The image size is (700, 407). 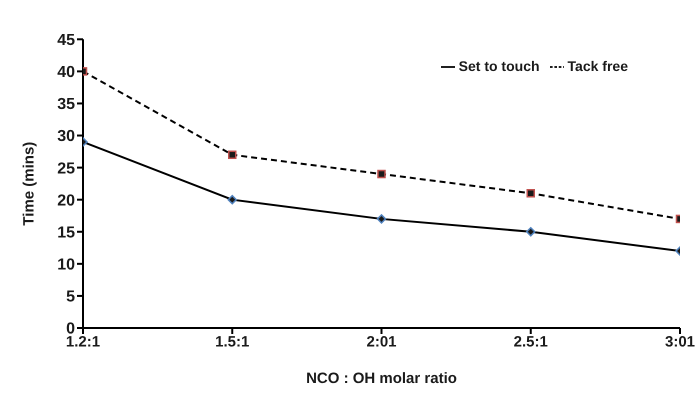 I want to click on x-tick-label: 2:01, so click(x=381, y=342).